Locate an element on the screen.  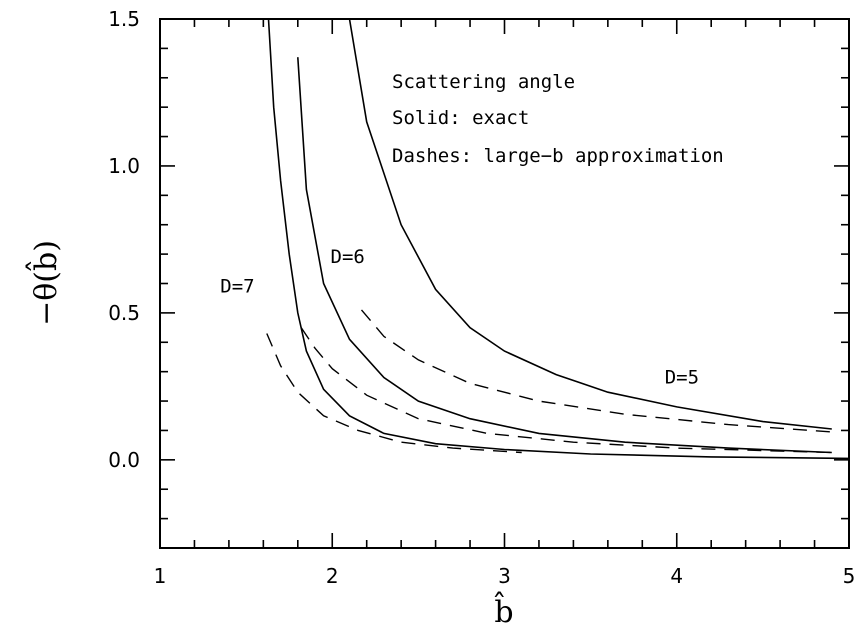
series-label-d-6: D=6 is located at coordinates (348, 257).